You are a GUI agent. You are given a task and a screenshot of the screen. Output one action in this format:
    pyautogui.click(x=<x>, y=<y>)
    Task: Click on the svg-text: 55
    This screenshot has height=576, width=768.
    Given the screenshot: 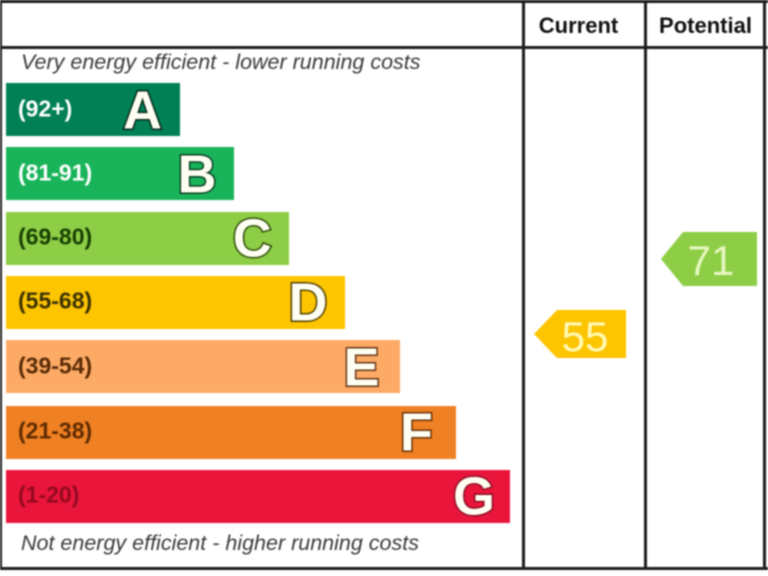 What is the action you would take?
    pyautogui.click(x=585, y=336)
    